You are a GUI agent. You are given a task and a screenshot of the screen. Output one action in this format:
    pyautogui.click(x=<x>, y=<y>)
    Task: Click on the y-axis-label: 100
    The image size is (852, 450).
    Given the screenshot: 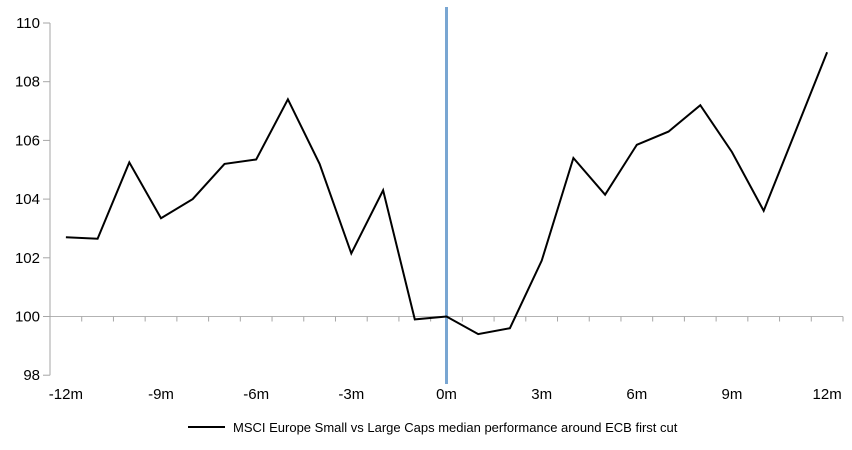 What is the action you would take?
    pyautogui.click(x=27, y=317)
    